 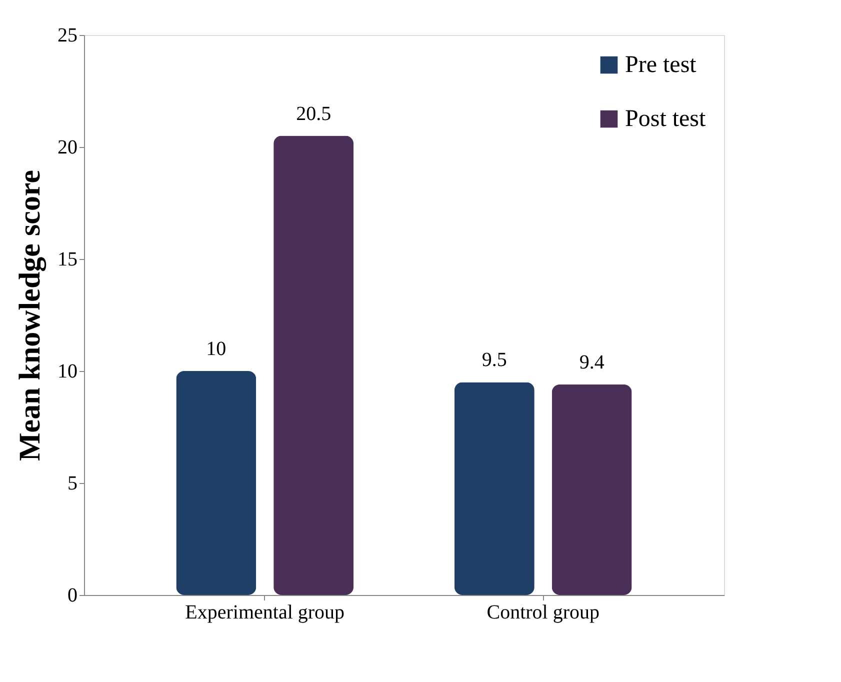 I want to click on x-tick-label: Control group, so click(x=543, y=613).